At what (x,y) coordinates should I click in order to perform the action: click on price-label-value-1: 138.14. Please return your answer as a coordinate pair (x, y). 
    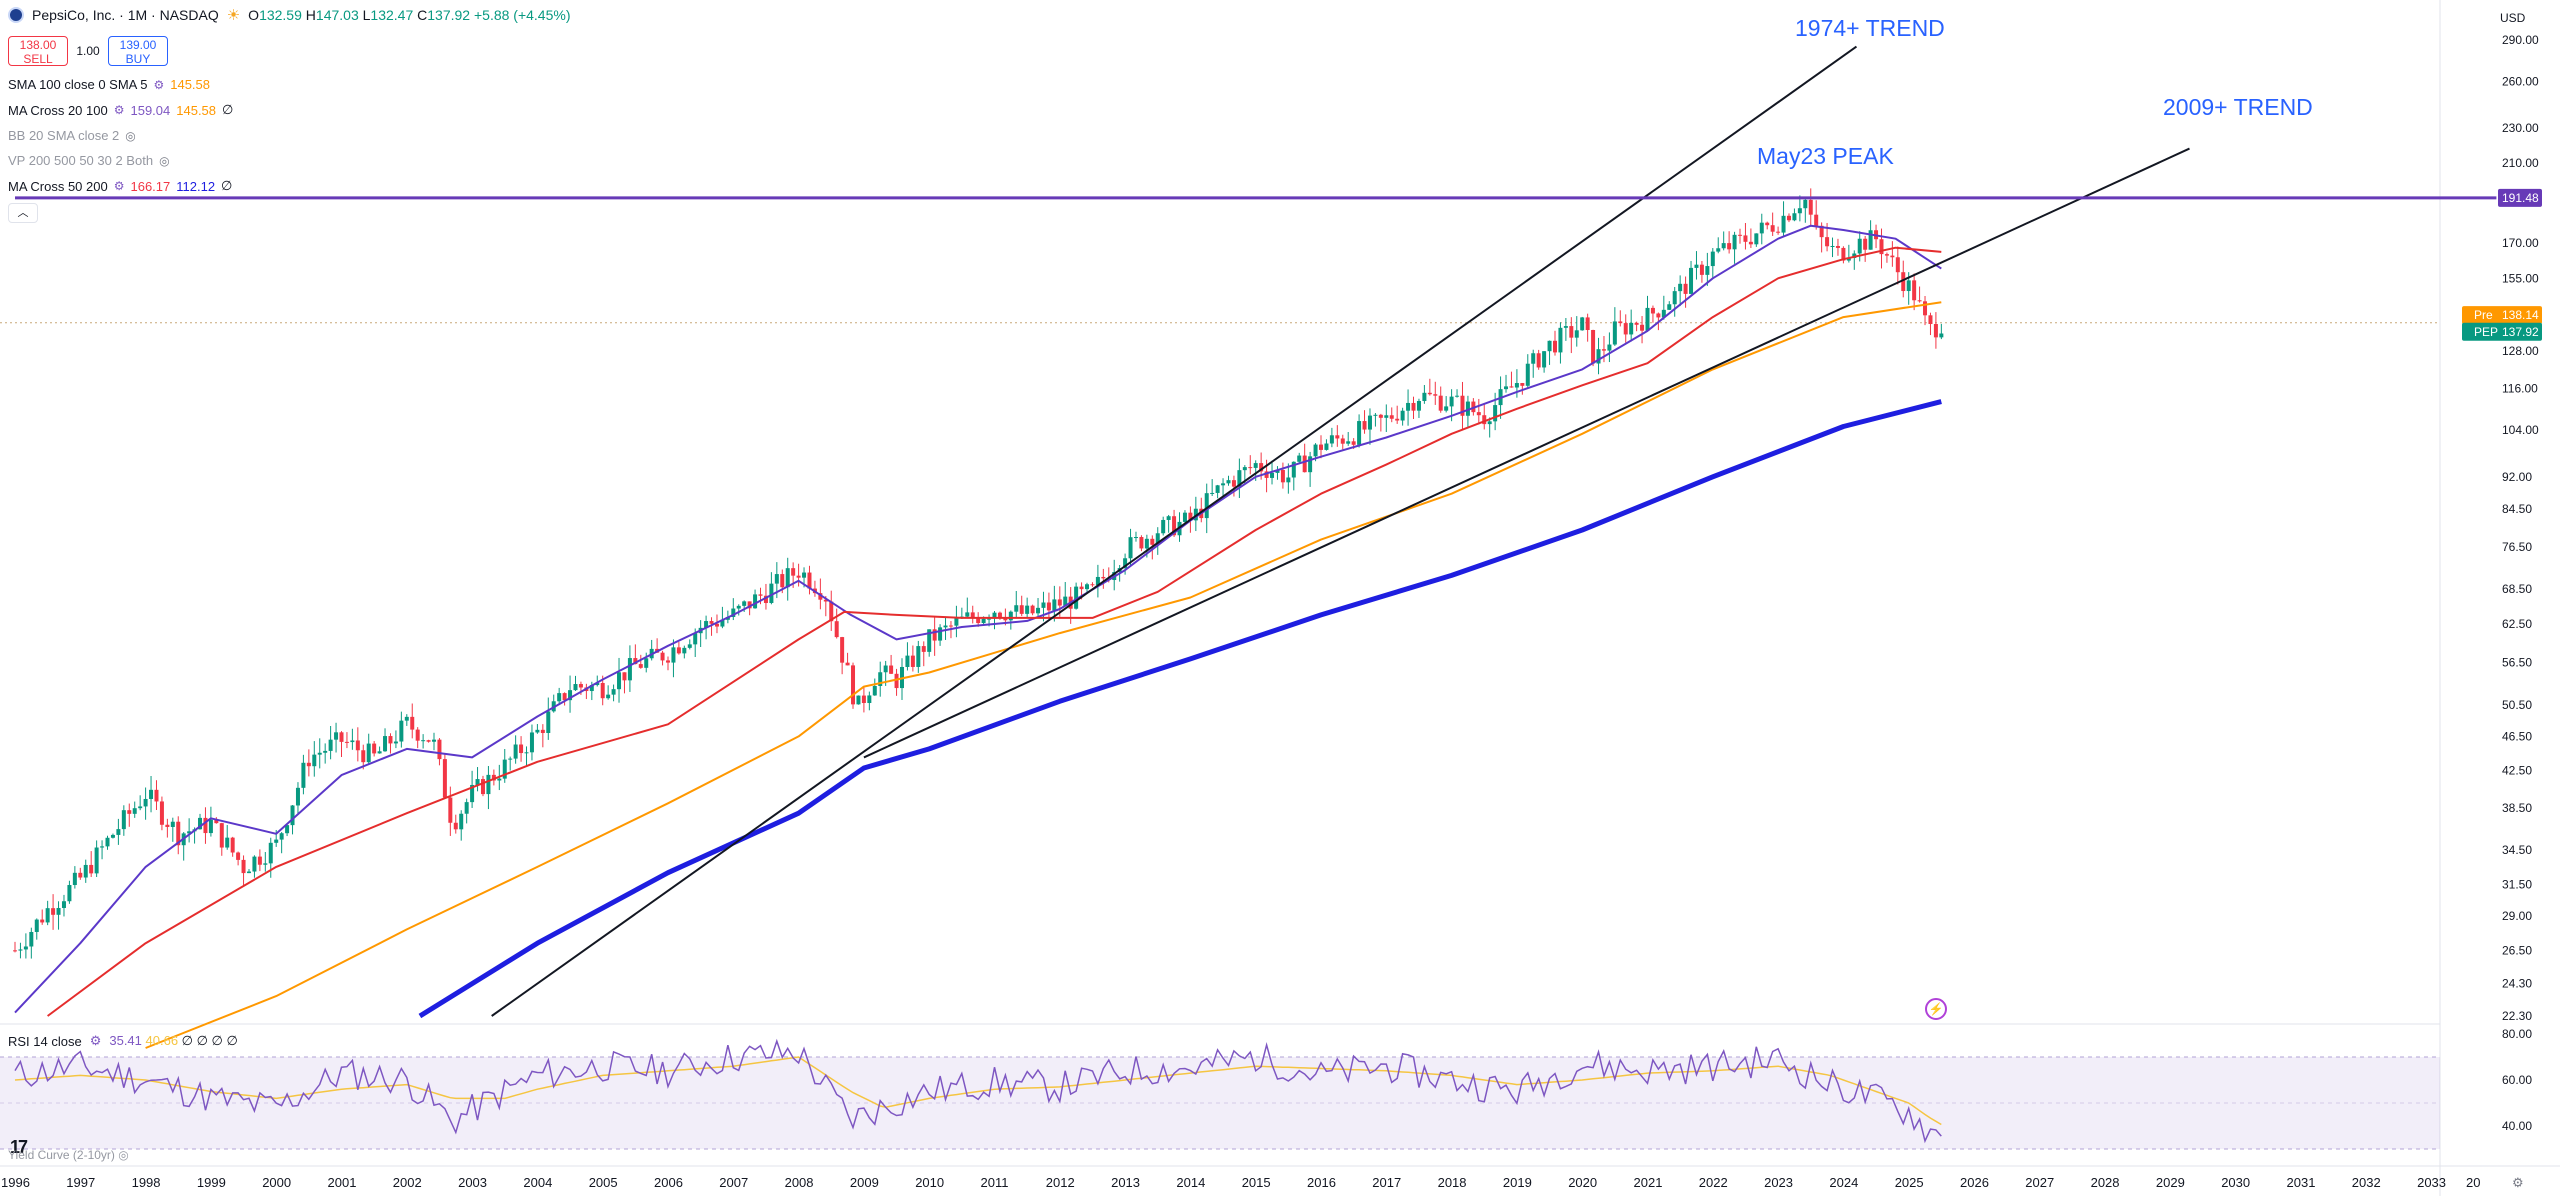
    Looking at the image, I should click on (2520, 315).